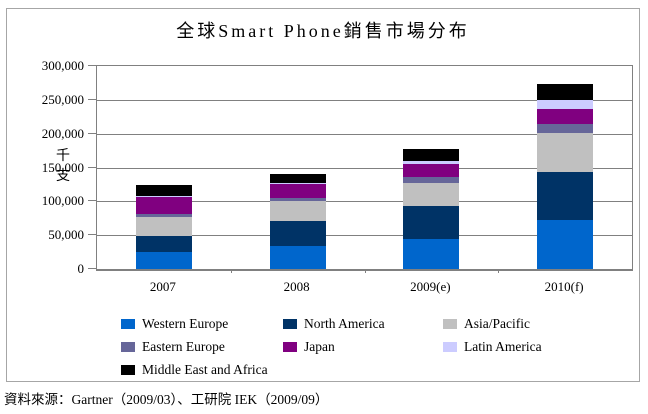 The image size is (648, 414). What do you see at coordinates (183, 346) in the screenshot?
I see `legend-label: Eastern Europe` at bounding box center [183, 346].